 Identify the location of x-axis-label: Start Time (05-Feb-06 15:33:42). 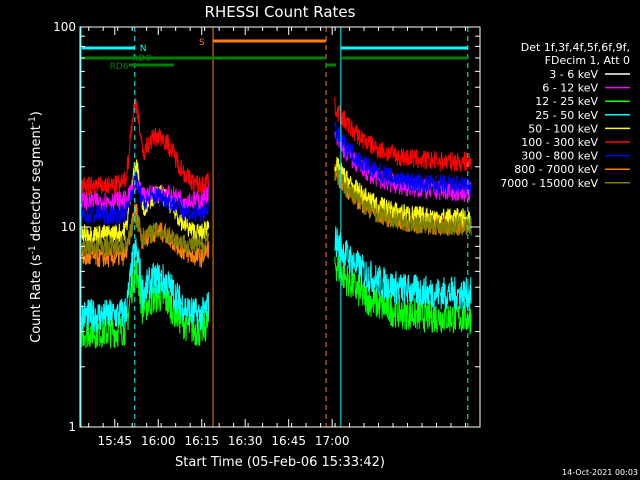
(280, 462).